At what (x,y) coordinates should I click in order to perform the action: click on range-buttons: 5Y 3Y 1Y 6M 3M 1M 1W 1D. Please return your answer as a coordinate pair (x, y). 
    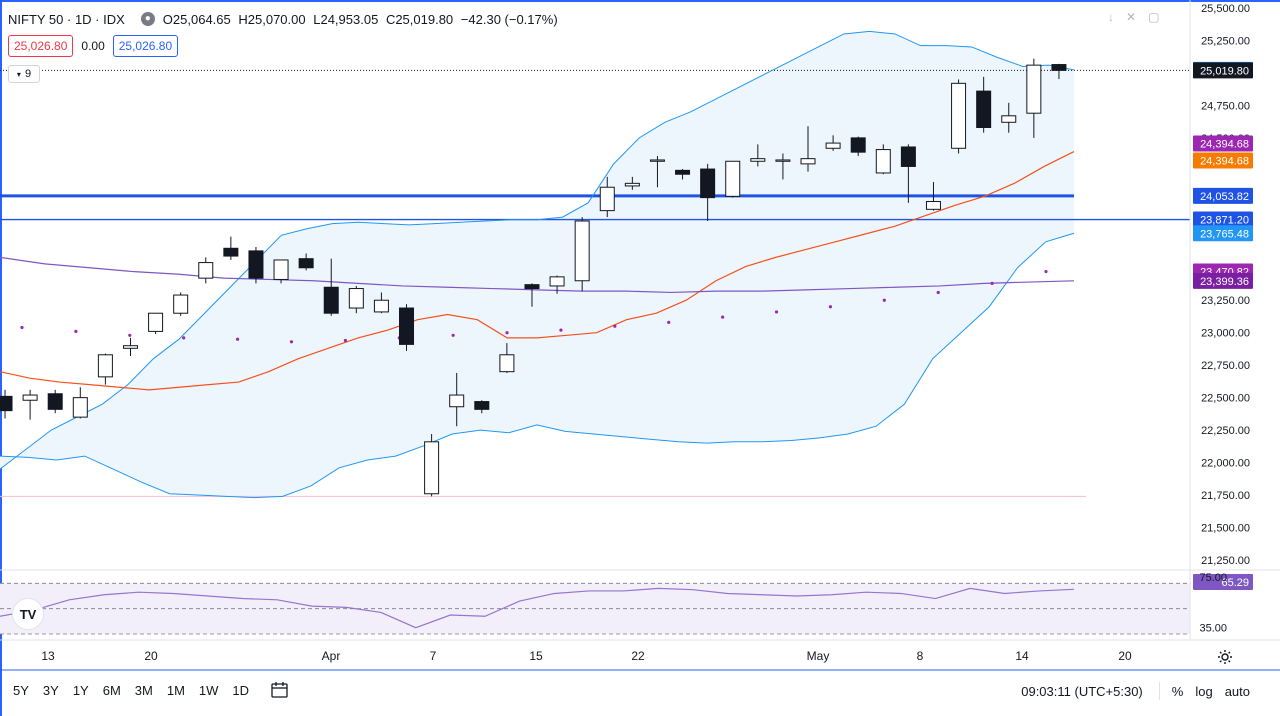
    Looking at the image, I should click on (128, 690).